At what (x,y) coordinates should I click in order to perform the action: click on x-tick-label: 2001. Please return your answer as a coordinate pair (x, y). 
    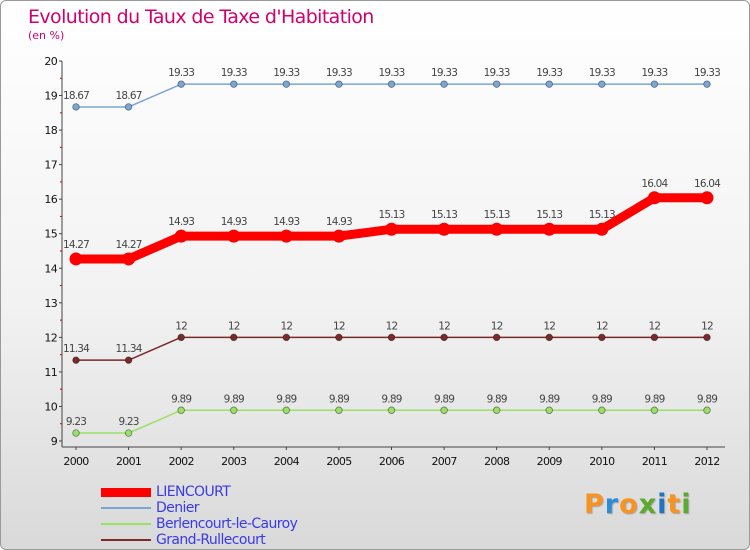
    Looking at the image, I should click on (128, 461).